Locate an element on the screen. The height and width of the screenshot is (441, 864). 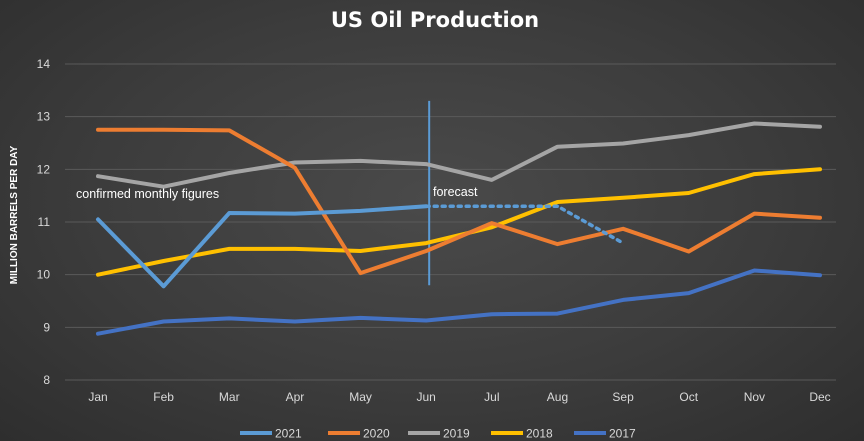
forecast-line is located at coordinates (524, 224).